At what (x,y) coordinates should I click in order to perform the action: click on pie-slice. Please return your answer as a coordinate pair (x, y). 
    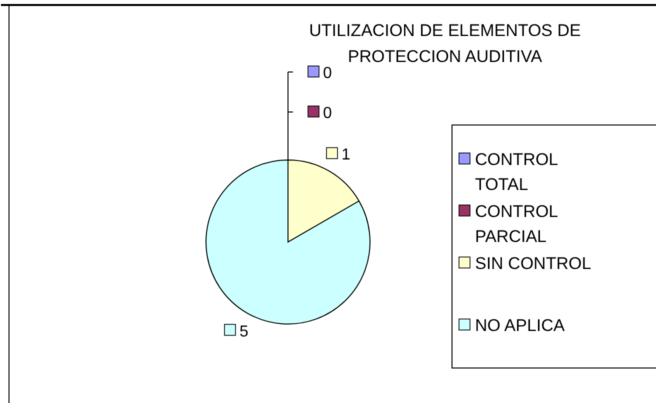
    Looking at the image, I should click on (288, 242).